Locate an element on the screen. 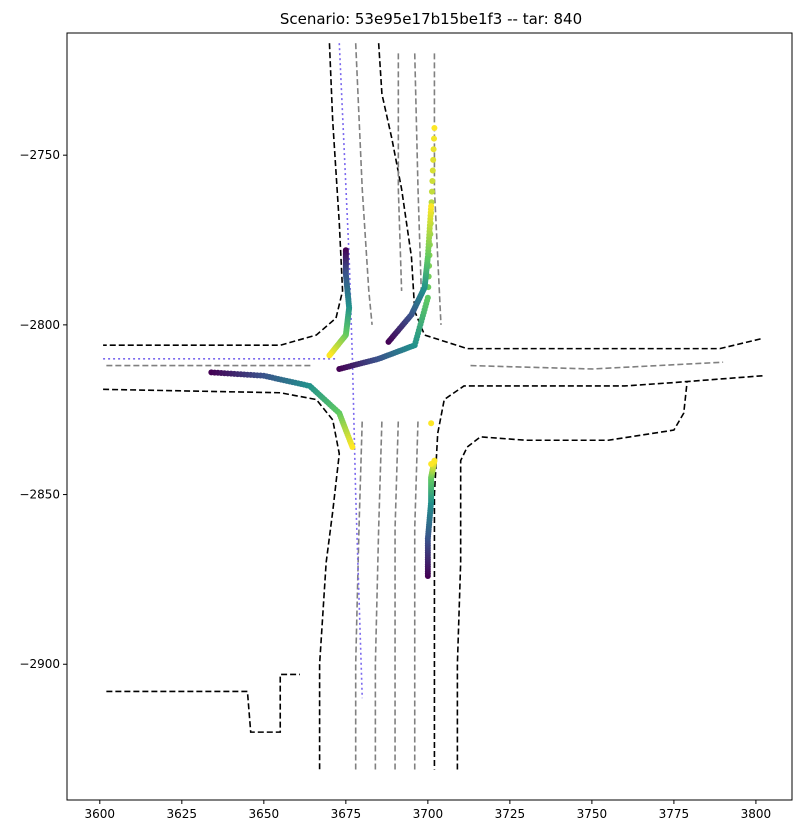  x-tick-label: 3775 is located at coordinates (674, 814).